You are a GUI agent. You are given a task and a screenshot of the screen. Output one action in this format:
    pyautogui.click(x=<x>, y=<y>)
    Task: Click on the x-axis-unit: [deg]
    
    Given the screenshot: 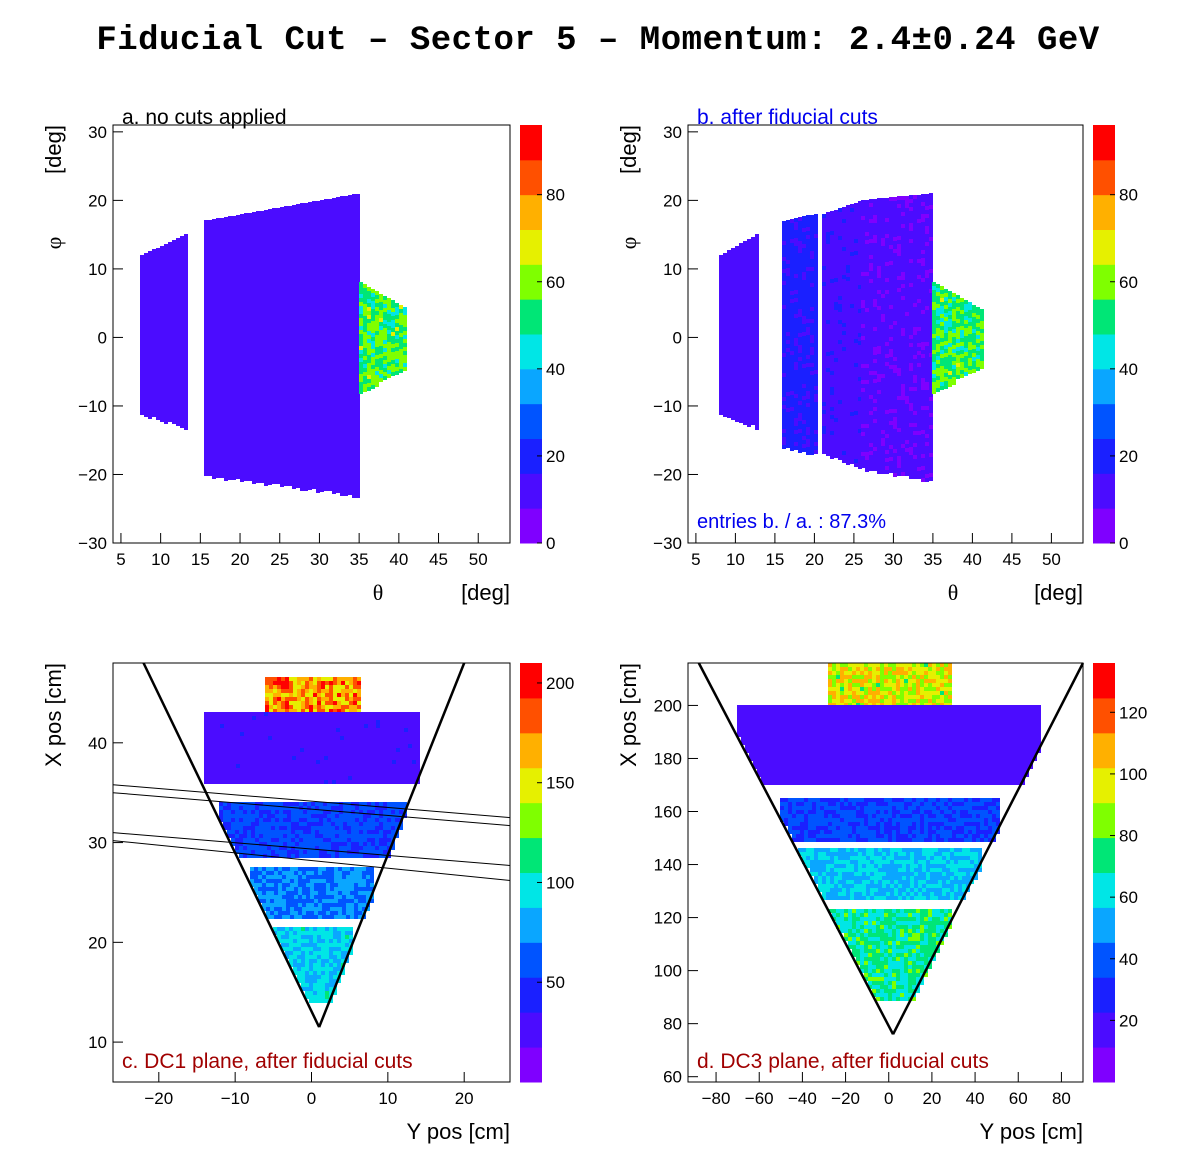 What is the action you would take?
    pyautogui.click(x=485, y=592)
    